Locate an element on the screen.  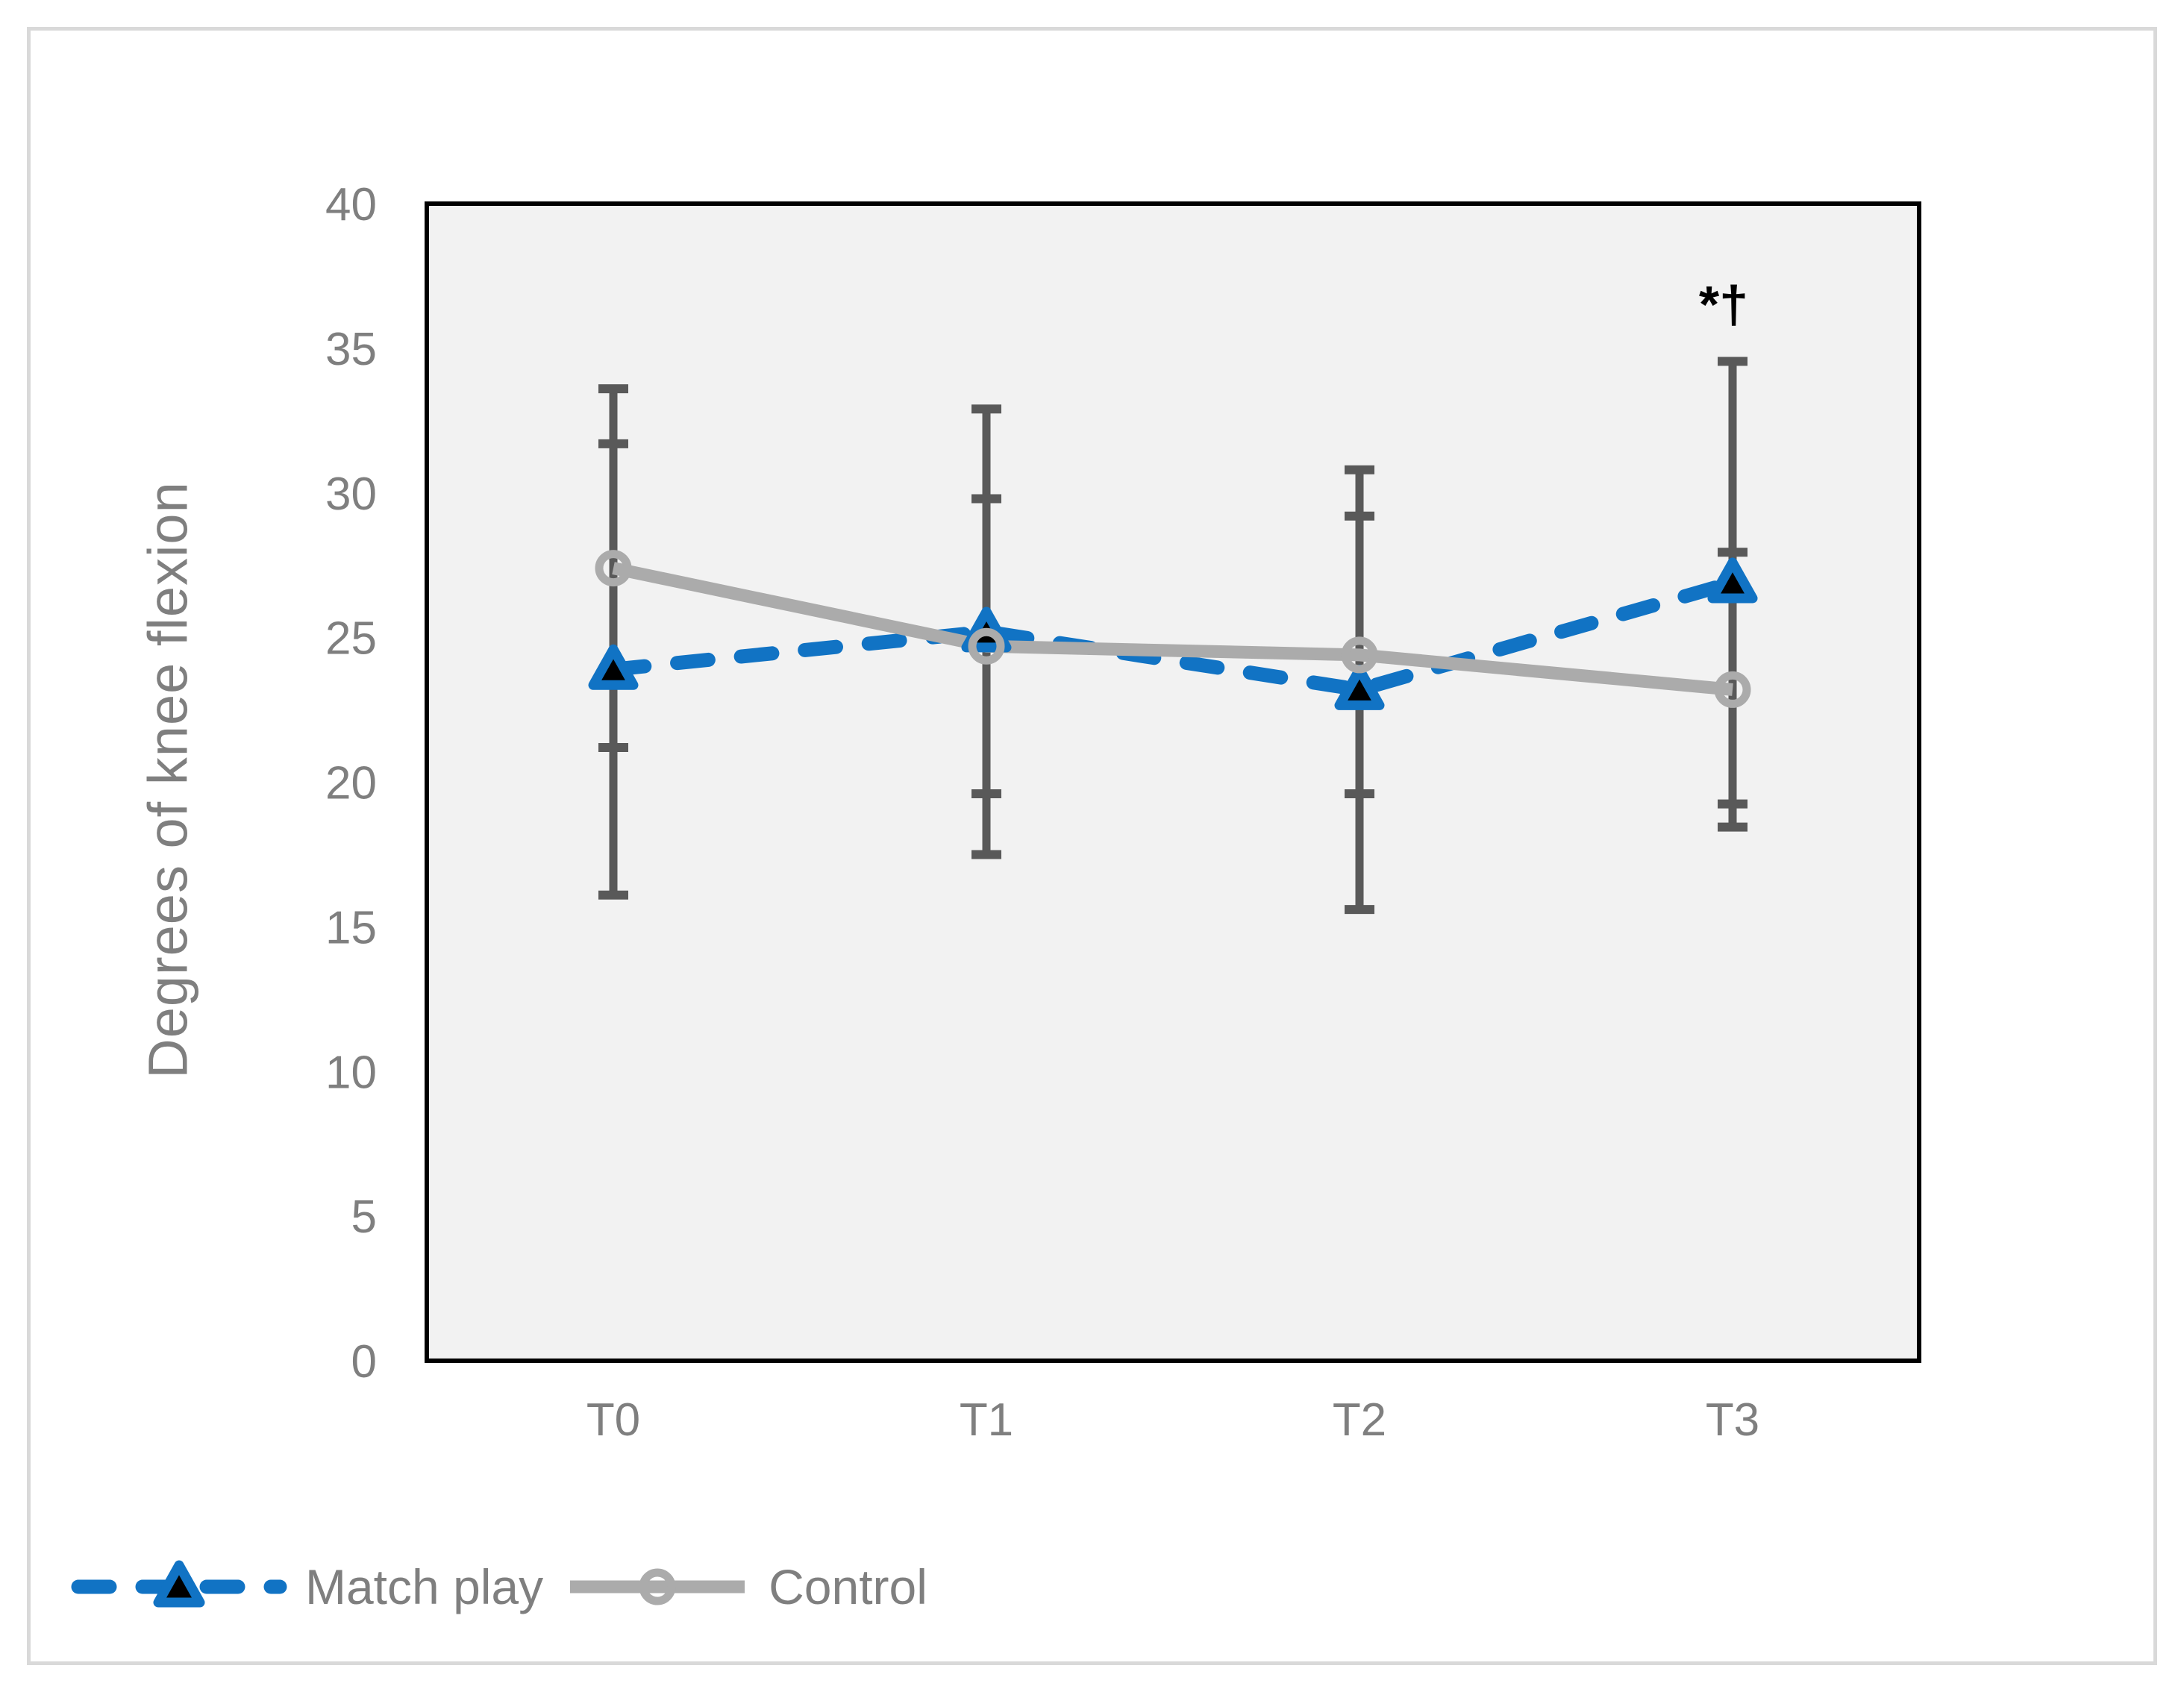
y-tick-label: 35 is located at coordinates (351, 349).